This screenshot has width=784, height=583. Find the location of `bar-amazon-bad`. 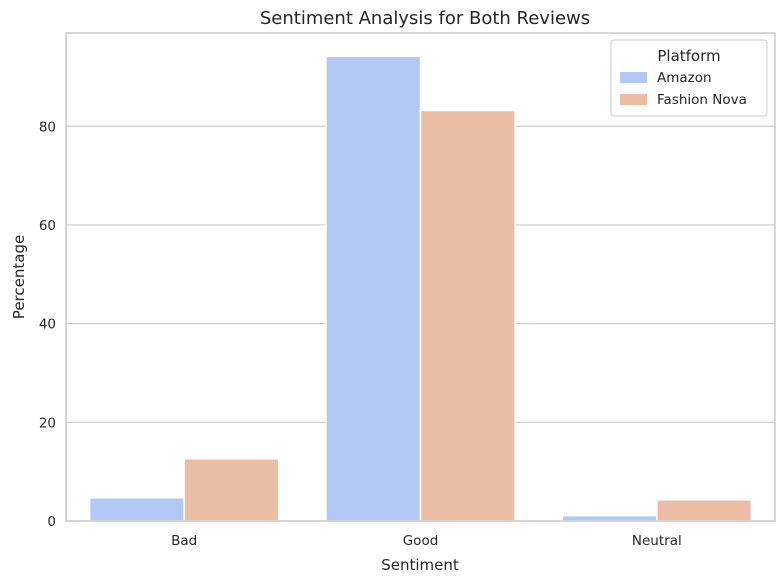

bar-amazon-bad is located at coordinates (136, 509).